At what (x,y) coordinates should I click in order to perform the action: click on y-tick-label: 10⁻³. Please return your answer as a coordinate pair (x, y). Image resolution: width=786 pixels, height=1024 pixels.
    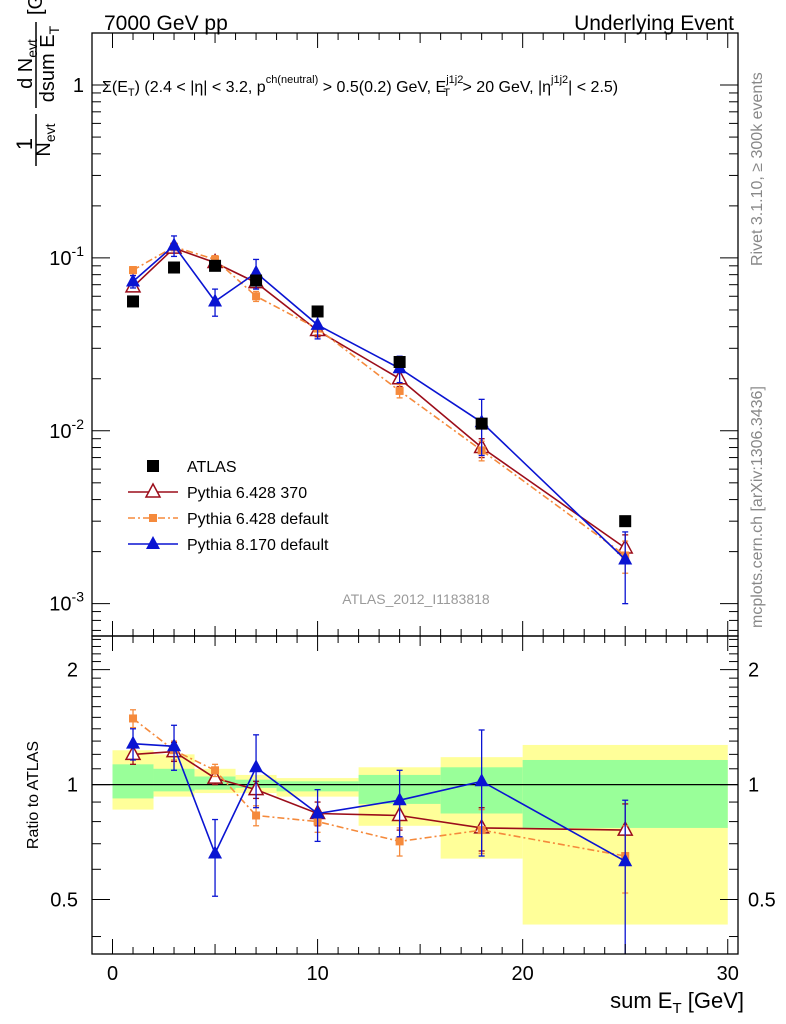
    Looking at the image, I should click on (66, 602).